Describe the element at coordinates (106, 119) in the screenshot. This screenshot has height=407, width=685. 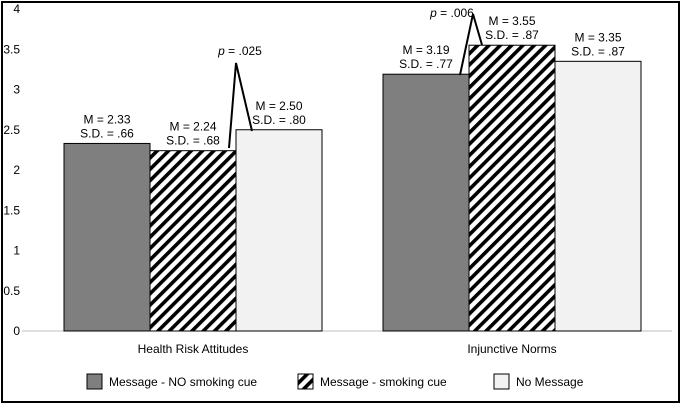
I see `bar-label-mean: M = 2.33` at that location.